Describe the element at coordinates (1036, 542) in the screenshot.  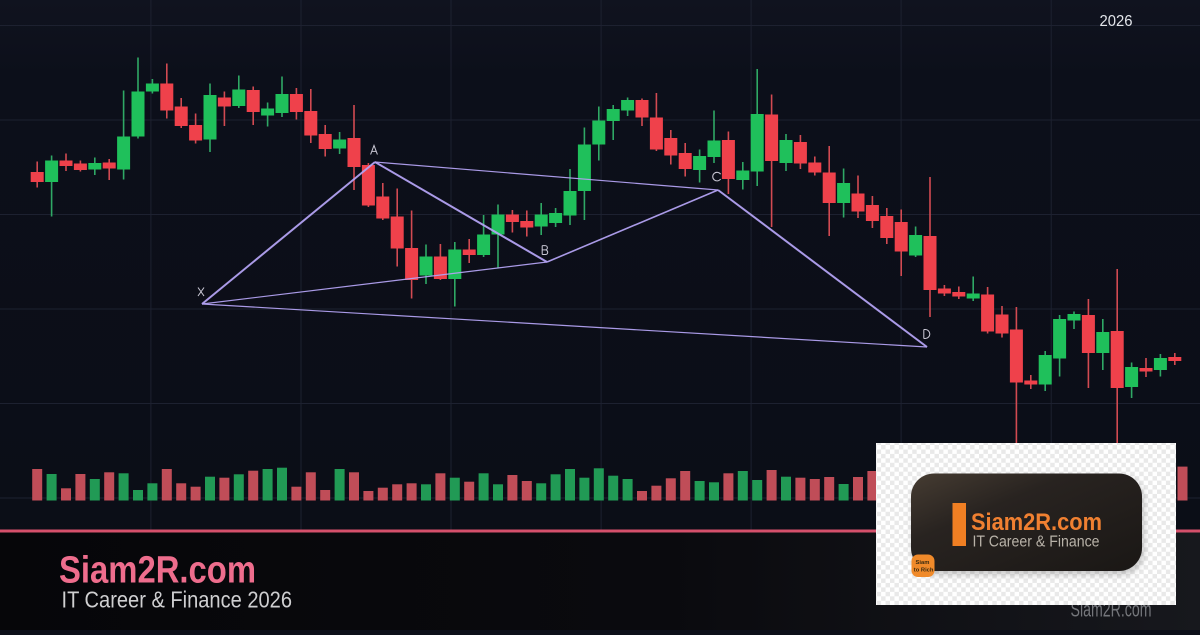
I see `svg-text: IT Career & Finance` at that location.